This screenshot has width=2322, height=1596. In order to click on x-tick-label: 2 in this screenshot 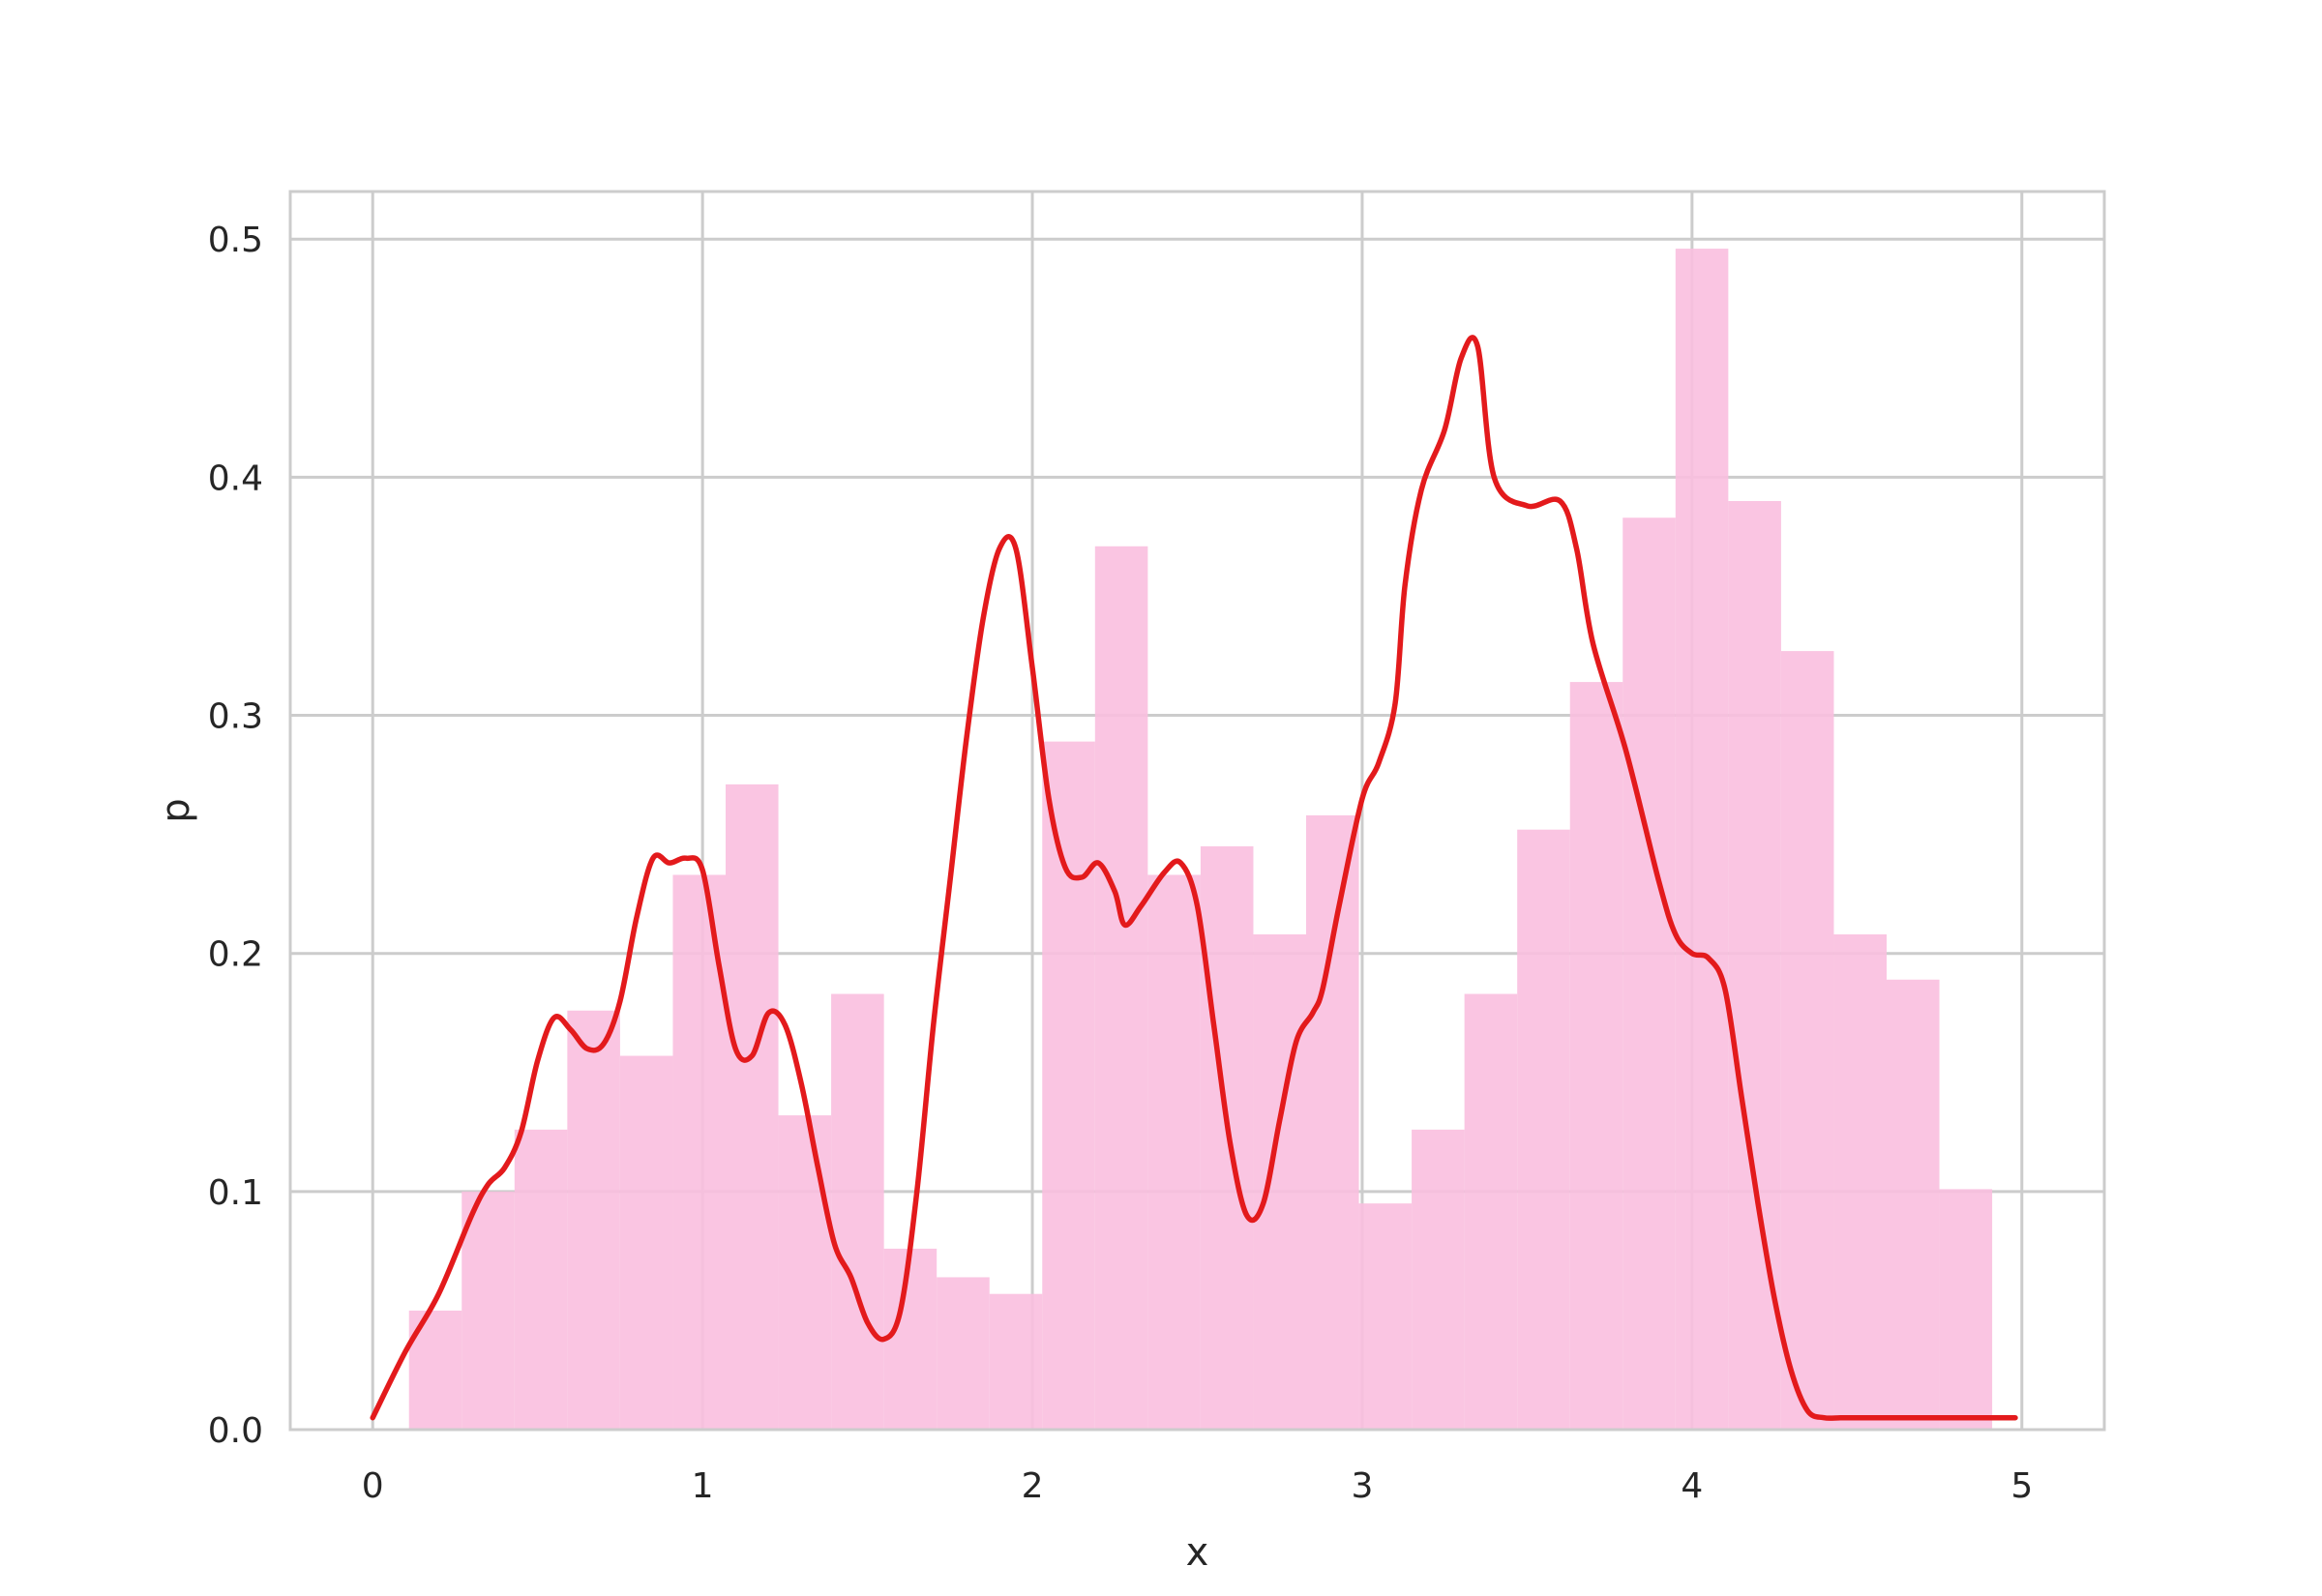, I will do `click(1033, 1486)`.